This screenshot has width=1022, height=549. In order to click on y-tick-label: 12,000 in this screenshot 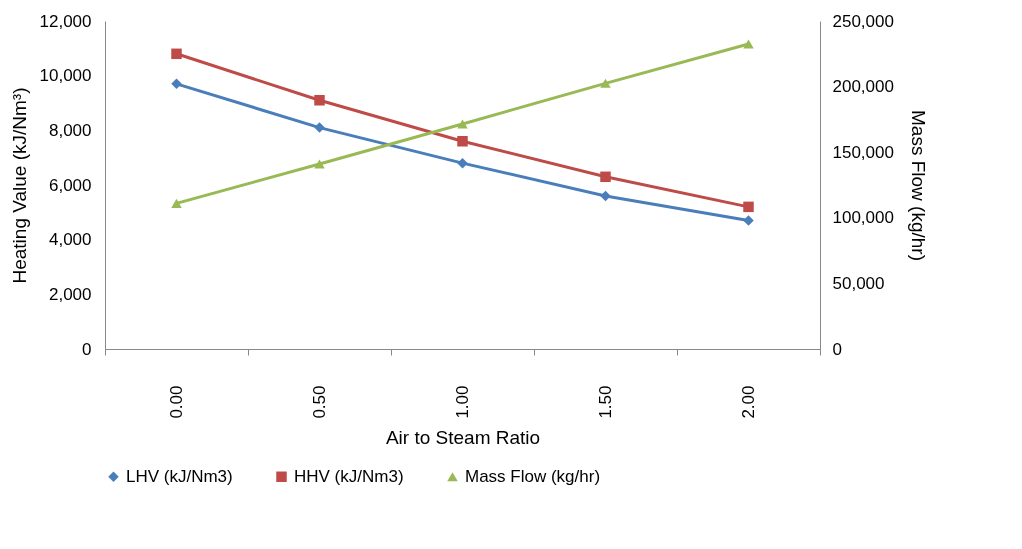, I will do `click(65, 21)`.